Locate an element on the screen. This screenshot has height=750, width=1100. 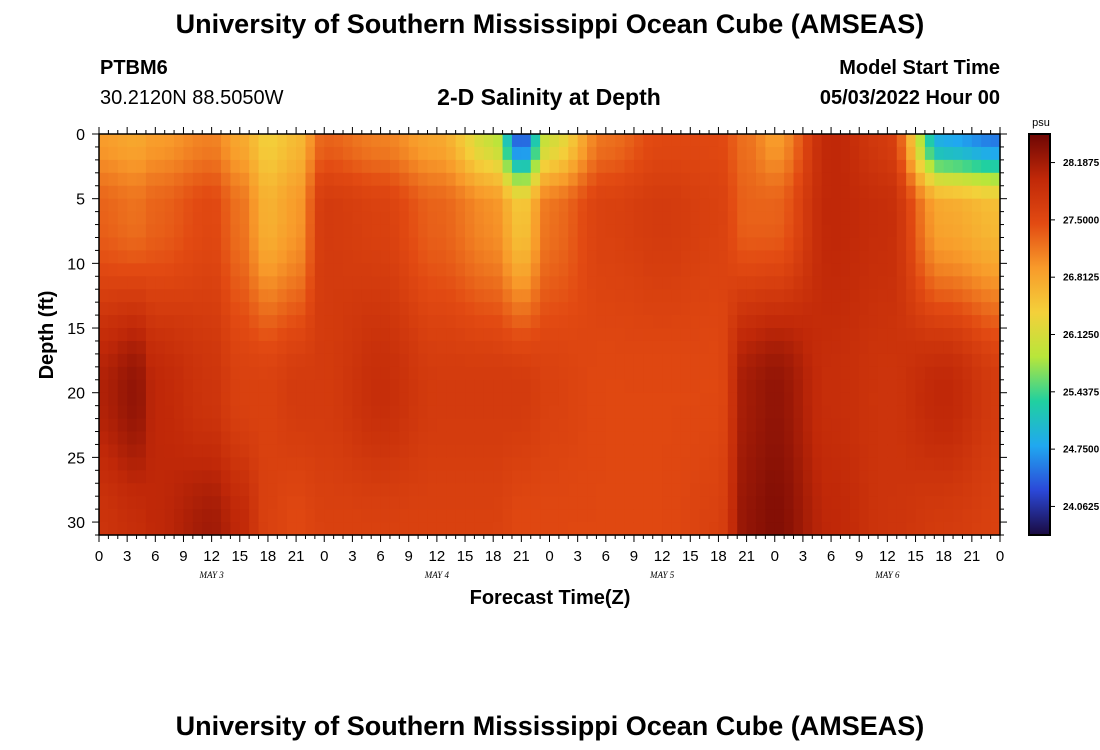
x-tick-label: 0 is located at coordinates (1000, 556).